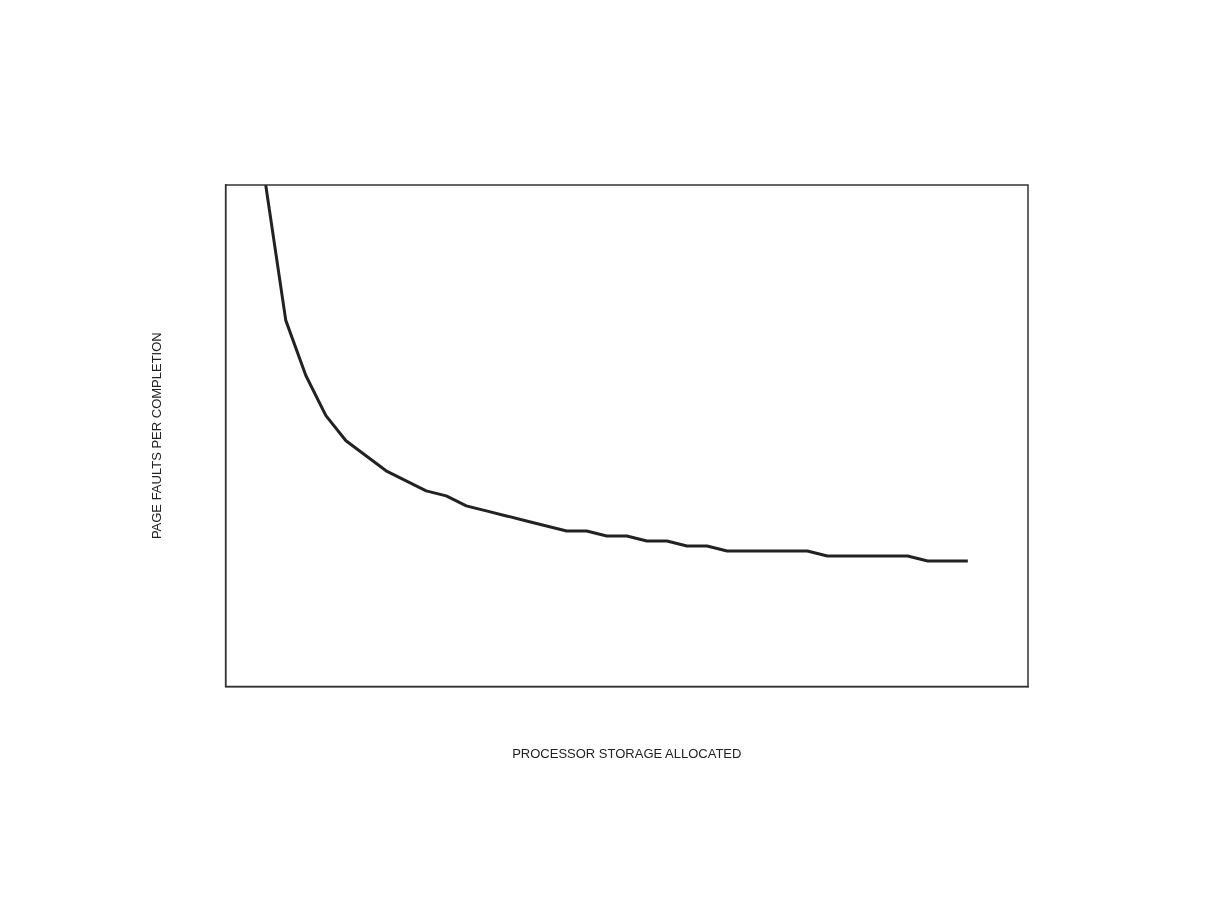 This screenshot has width=1223, height=902. Describe the element at coordinates (627, 753) in the screenshot. I see `x-axis-title: PROCESSOR STORAGE ALLOCATED` at that location.